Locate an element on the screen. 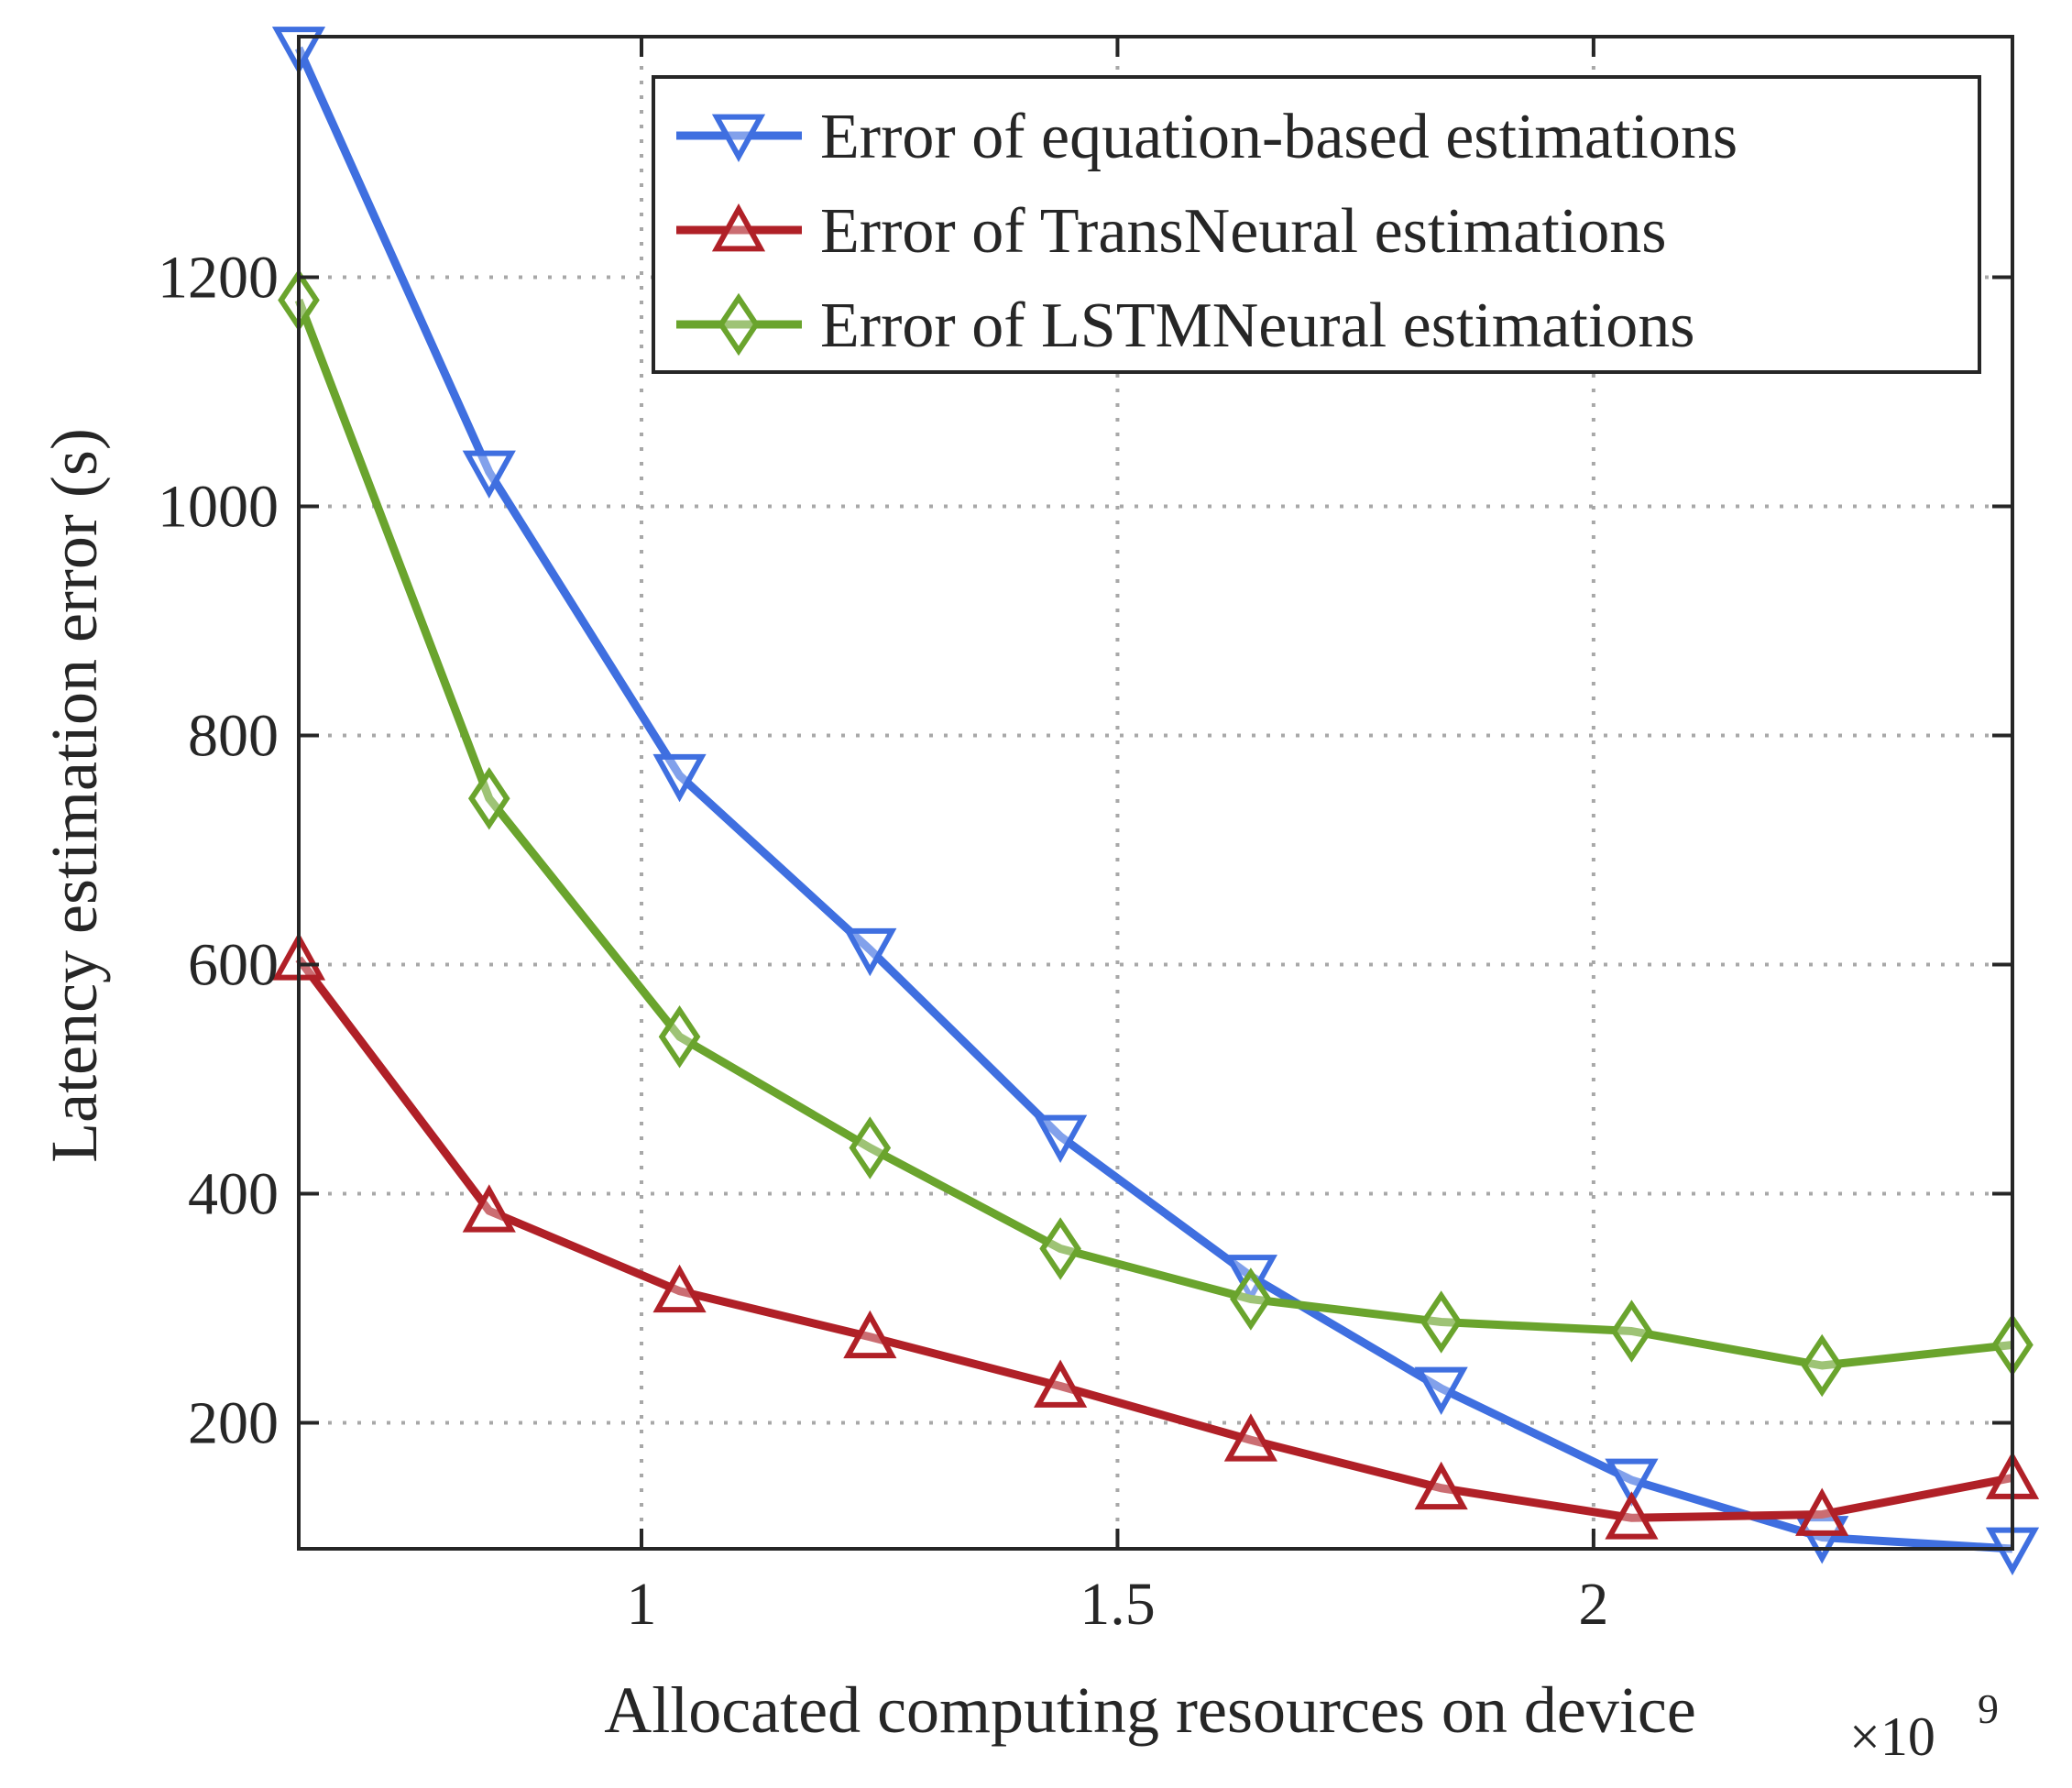  x-exponent-power: 9 is located at coordinates (1988, 1709).